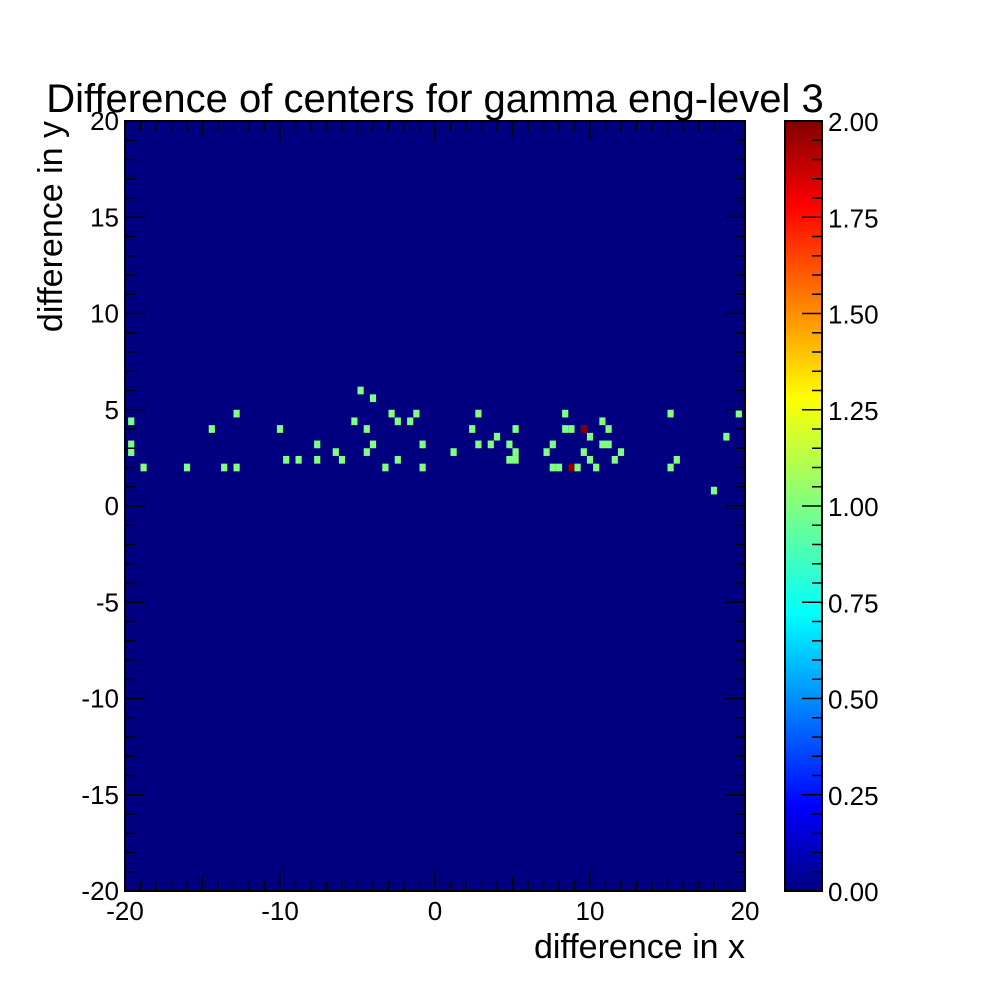  Describe the element at coordinates (104, 314) in the screenshot. I see `y-tick-label: 10` at that location.